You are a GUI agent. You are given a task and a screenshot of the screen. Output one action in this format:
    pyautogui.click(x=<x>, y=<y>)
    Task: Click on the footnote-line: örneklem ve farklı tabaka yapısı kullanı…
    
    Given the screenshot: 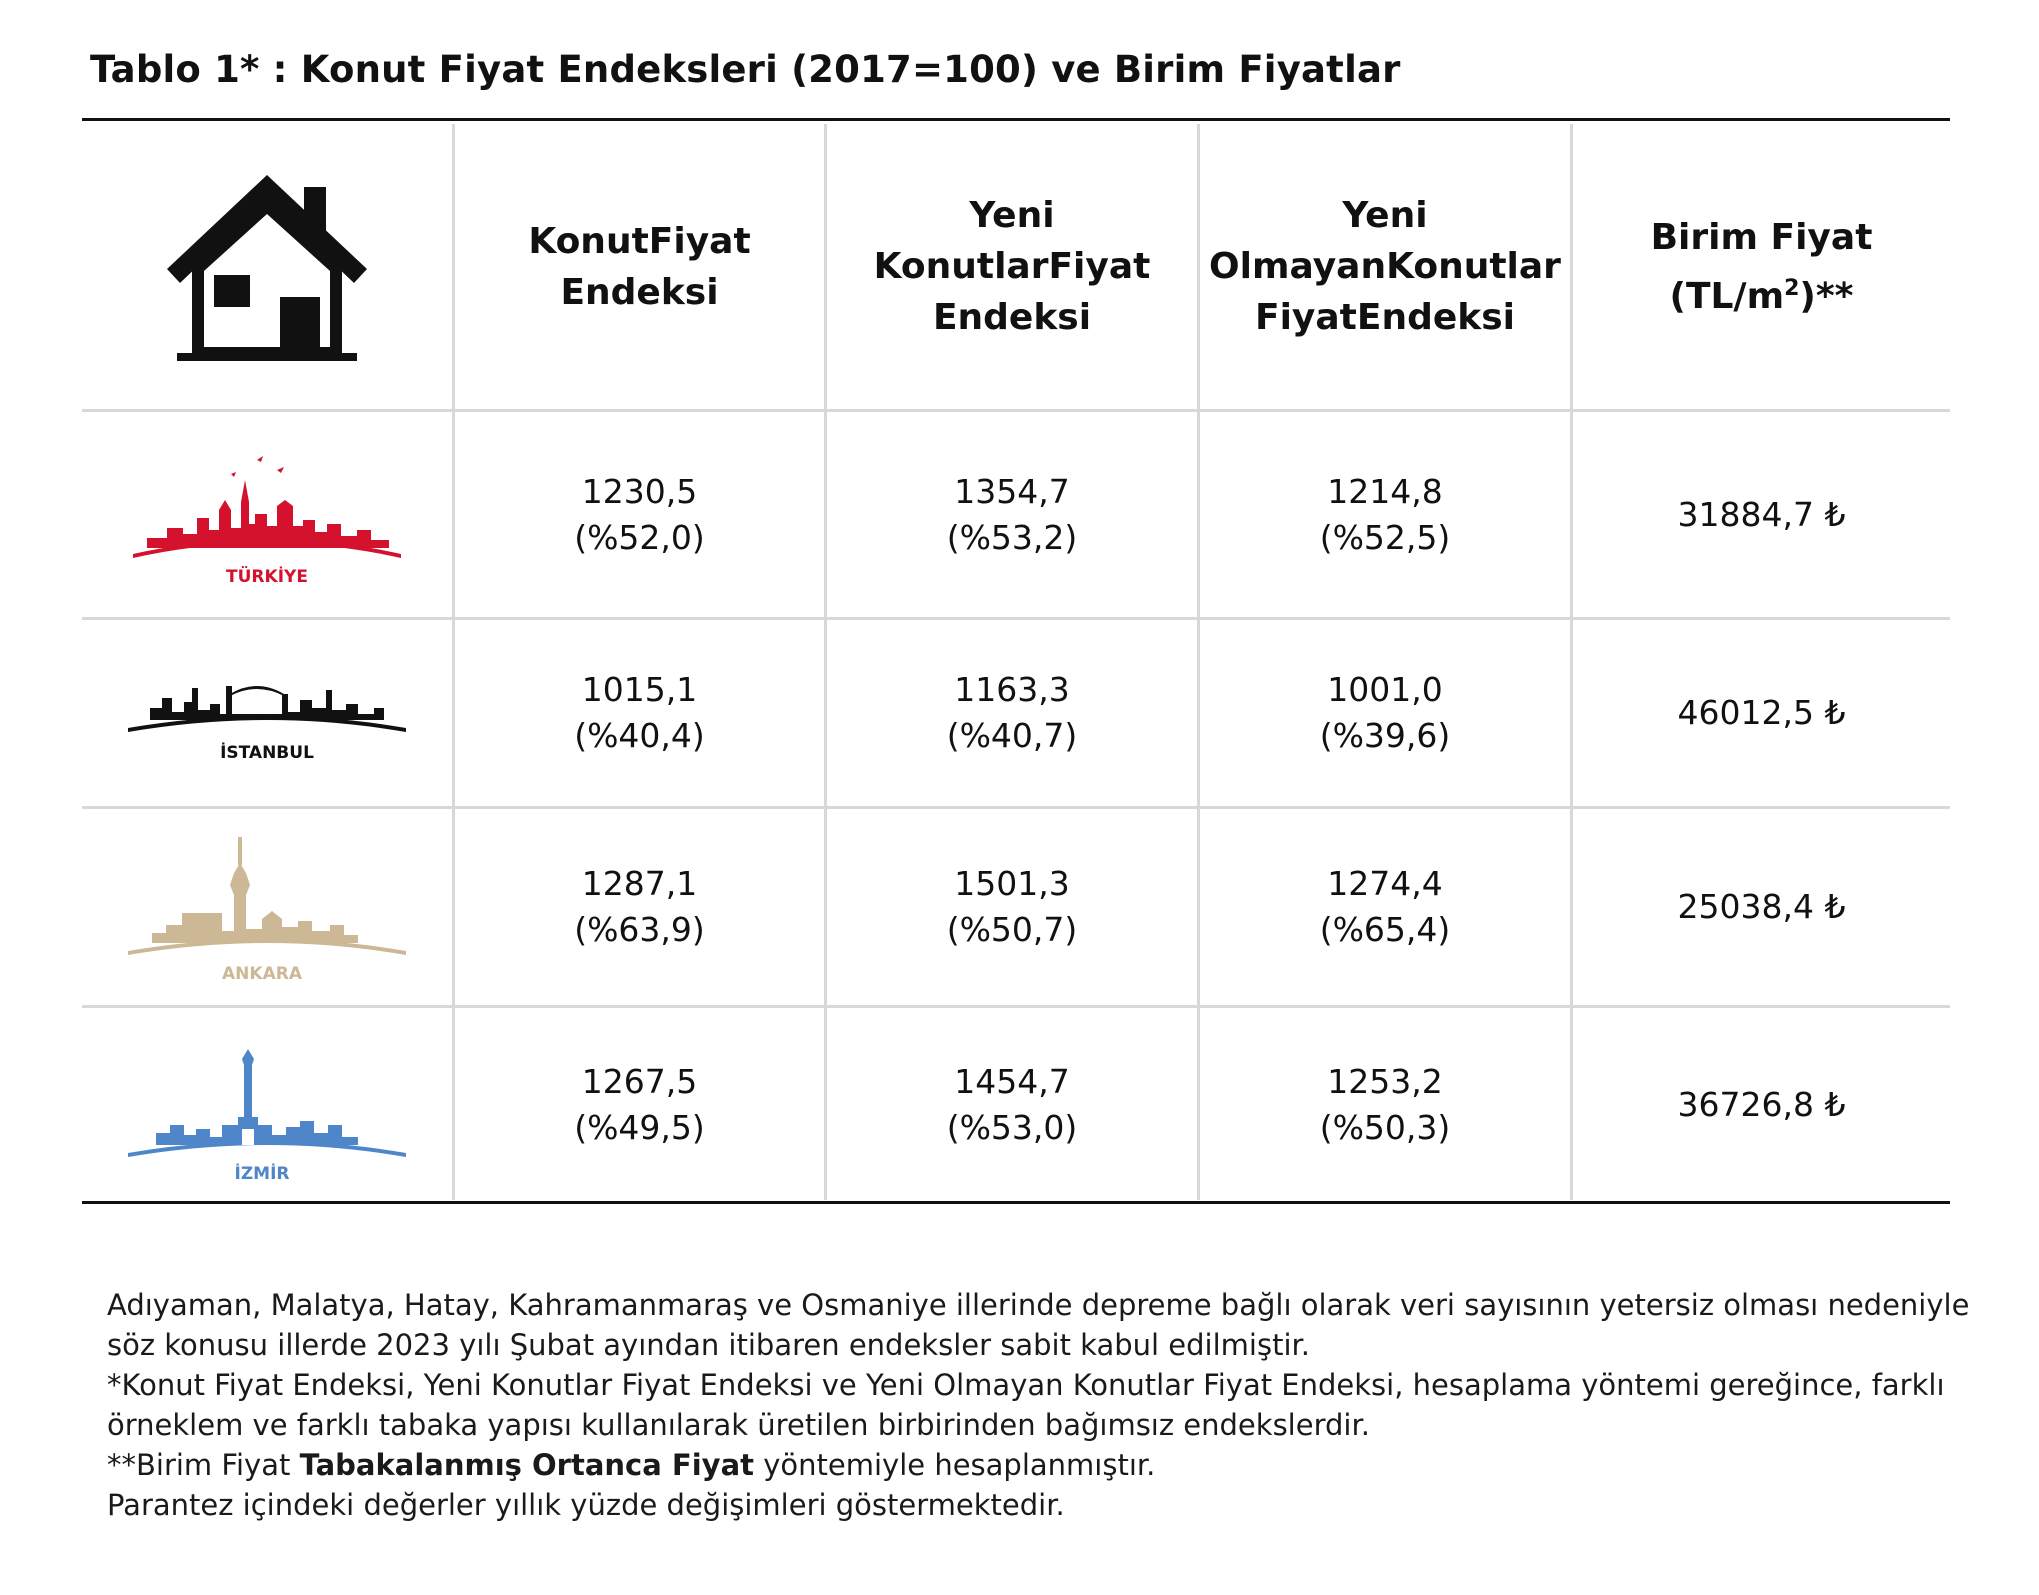 What is the action you would take?
    pyautogui.click(x=738, y=1425)
    